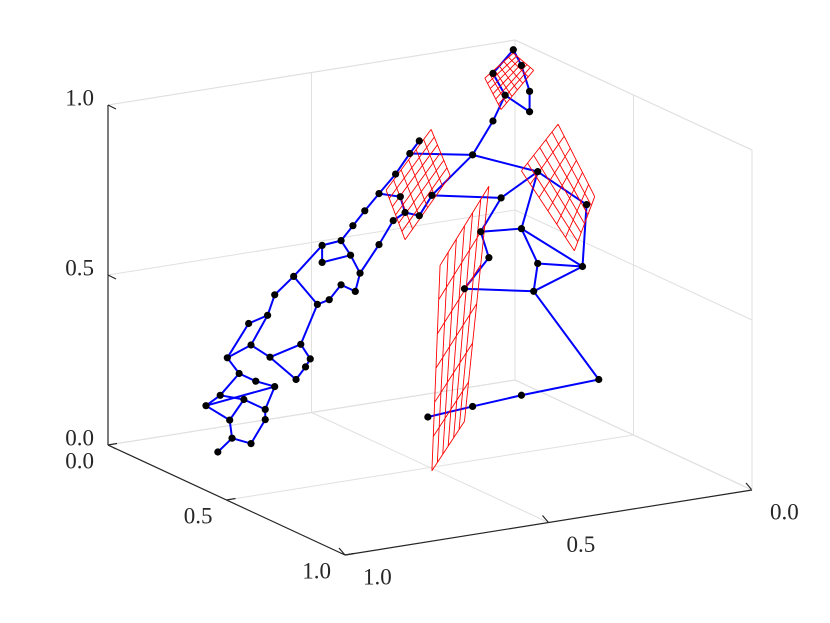  I want to click on x-tick-label: 0.5, so click(581, 544).